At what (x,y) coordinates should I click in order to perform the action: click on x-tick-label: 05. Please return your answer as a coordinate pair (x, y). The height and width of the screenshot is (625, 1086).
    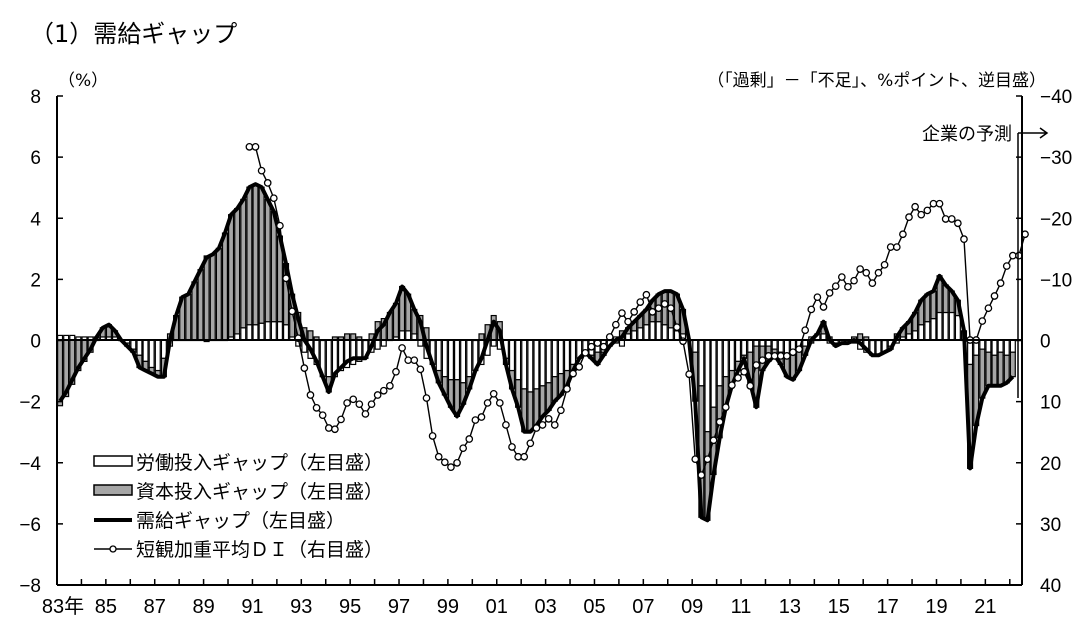
    Looking at the image, I should click on (594, 607).